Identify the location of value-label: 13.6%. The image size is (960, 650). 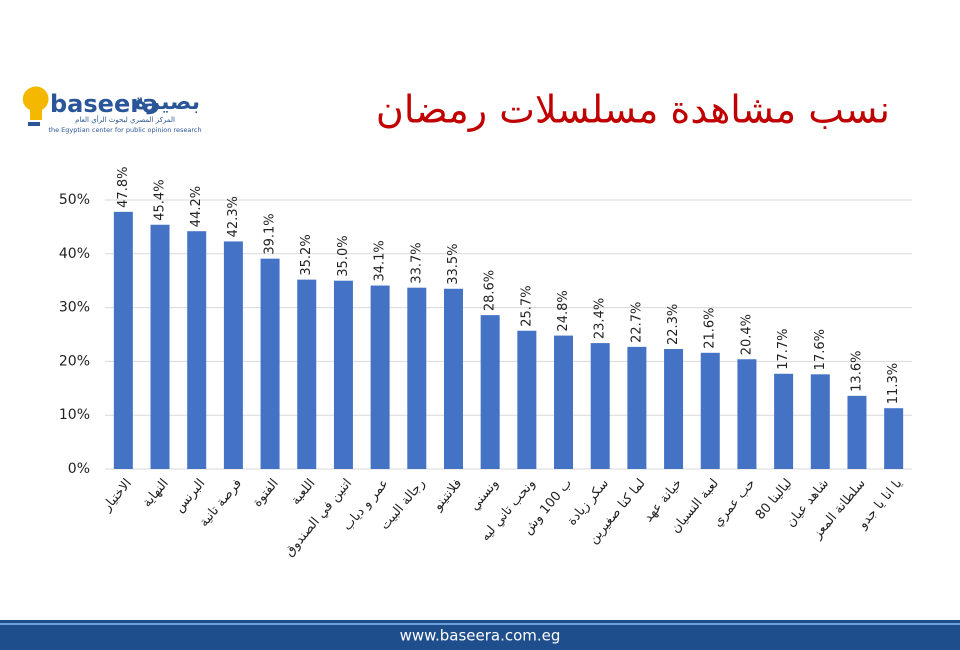
(856, 371).